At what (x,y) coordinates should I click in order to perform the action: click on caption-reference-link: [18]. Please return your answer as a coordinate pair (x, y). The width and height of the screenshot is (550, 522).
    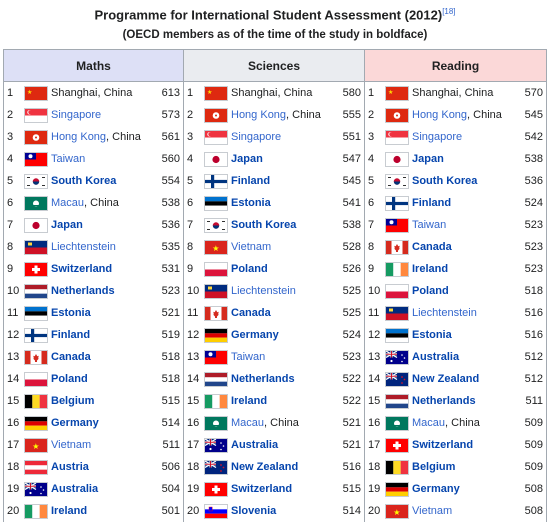
    Looking at the image, I should click on (449, 11).